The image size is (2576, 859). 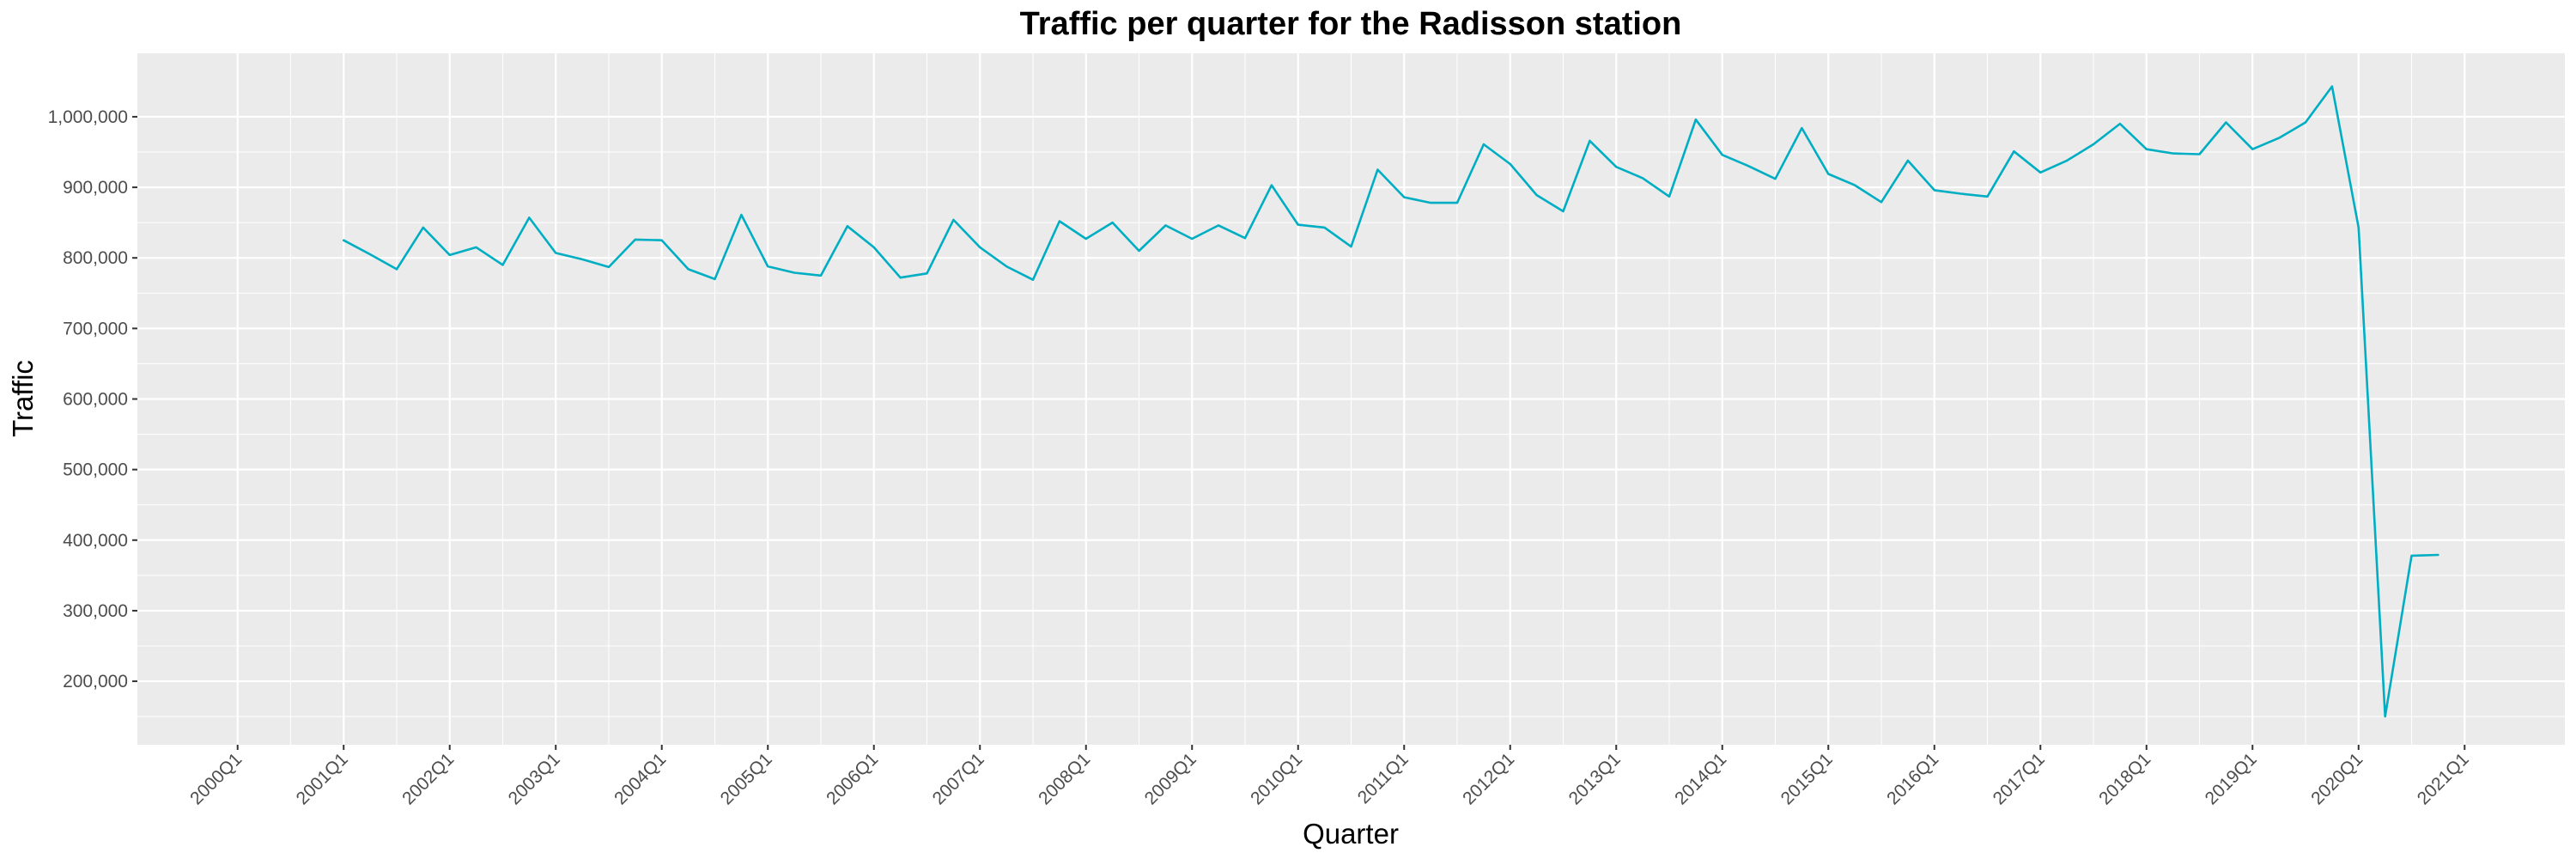 What do you see at coordinates (1595, 778) in the screenshot?
I see `x-tick-label: 2013Q1` at bounding box center [1595, 778].